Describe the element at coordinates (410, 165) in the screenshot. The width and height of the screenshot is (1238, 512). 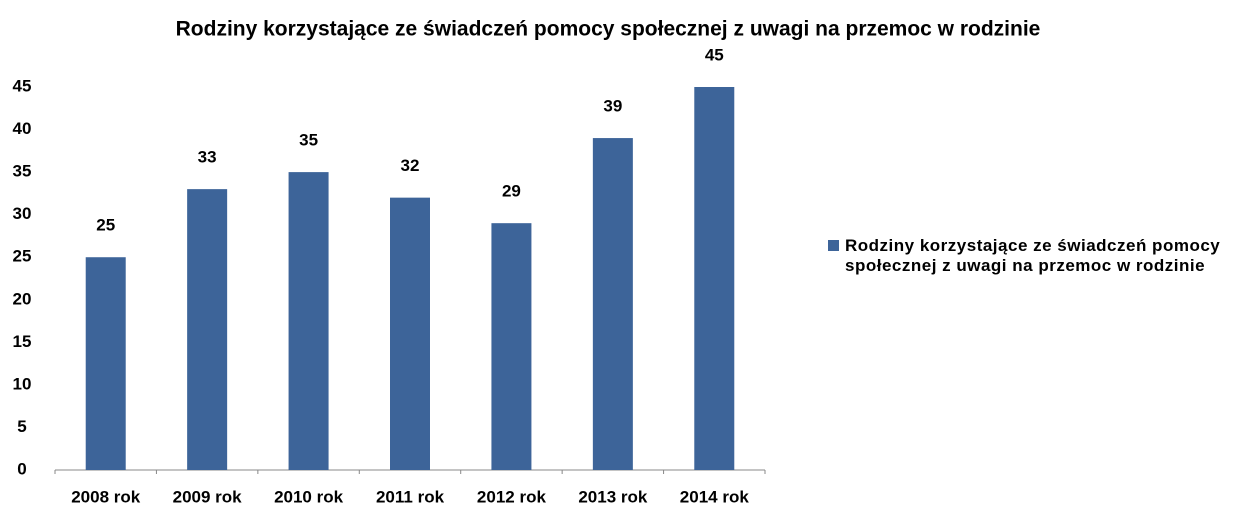
I see `data-label: 32` at that location.